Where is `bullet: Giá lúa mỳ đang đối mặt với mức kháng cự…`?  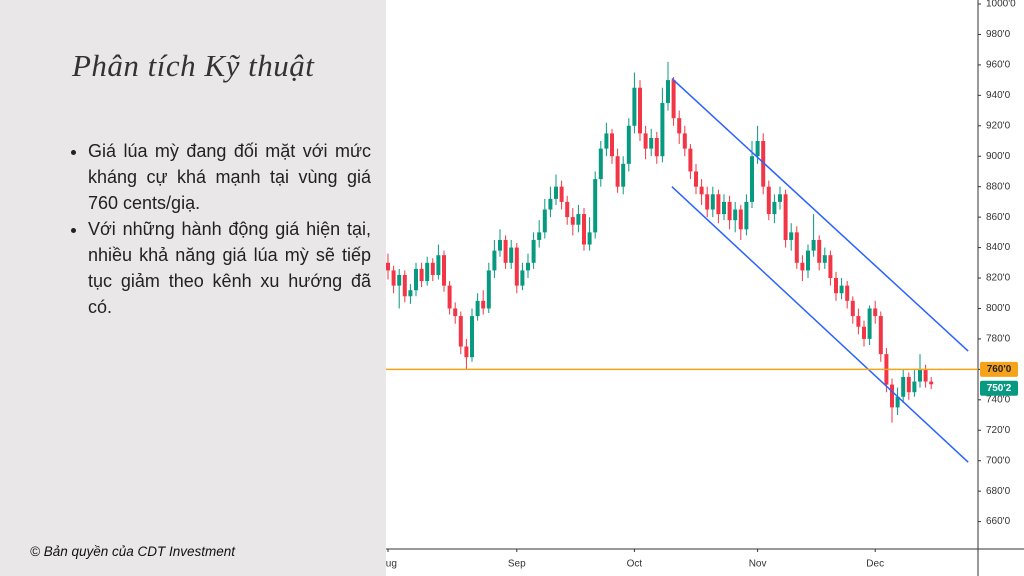 bullet: Giá lúa mỳ đang đối mặt với mức kháng cự… is located at coordinates (229, 177).